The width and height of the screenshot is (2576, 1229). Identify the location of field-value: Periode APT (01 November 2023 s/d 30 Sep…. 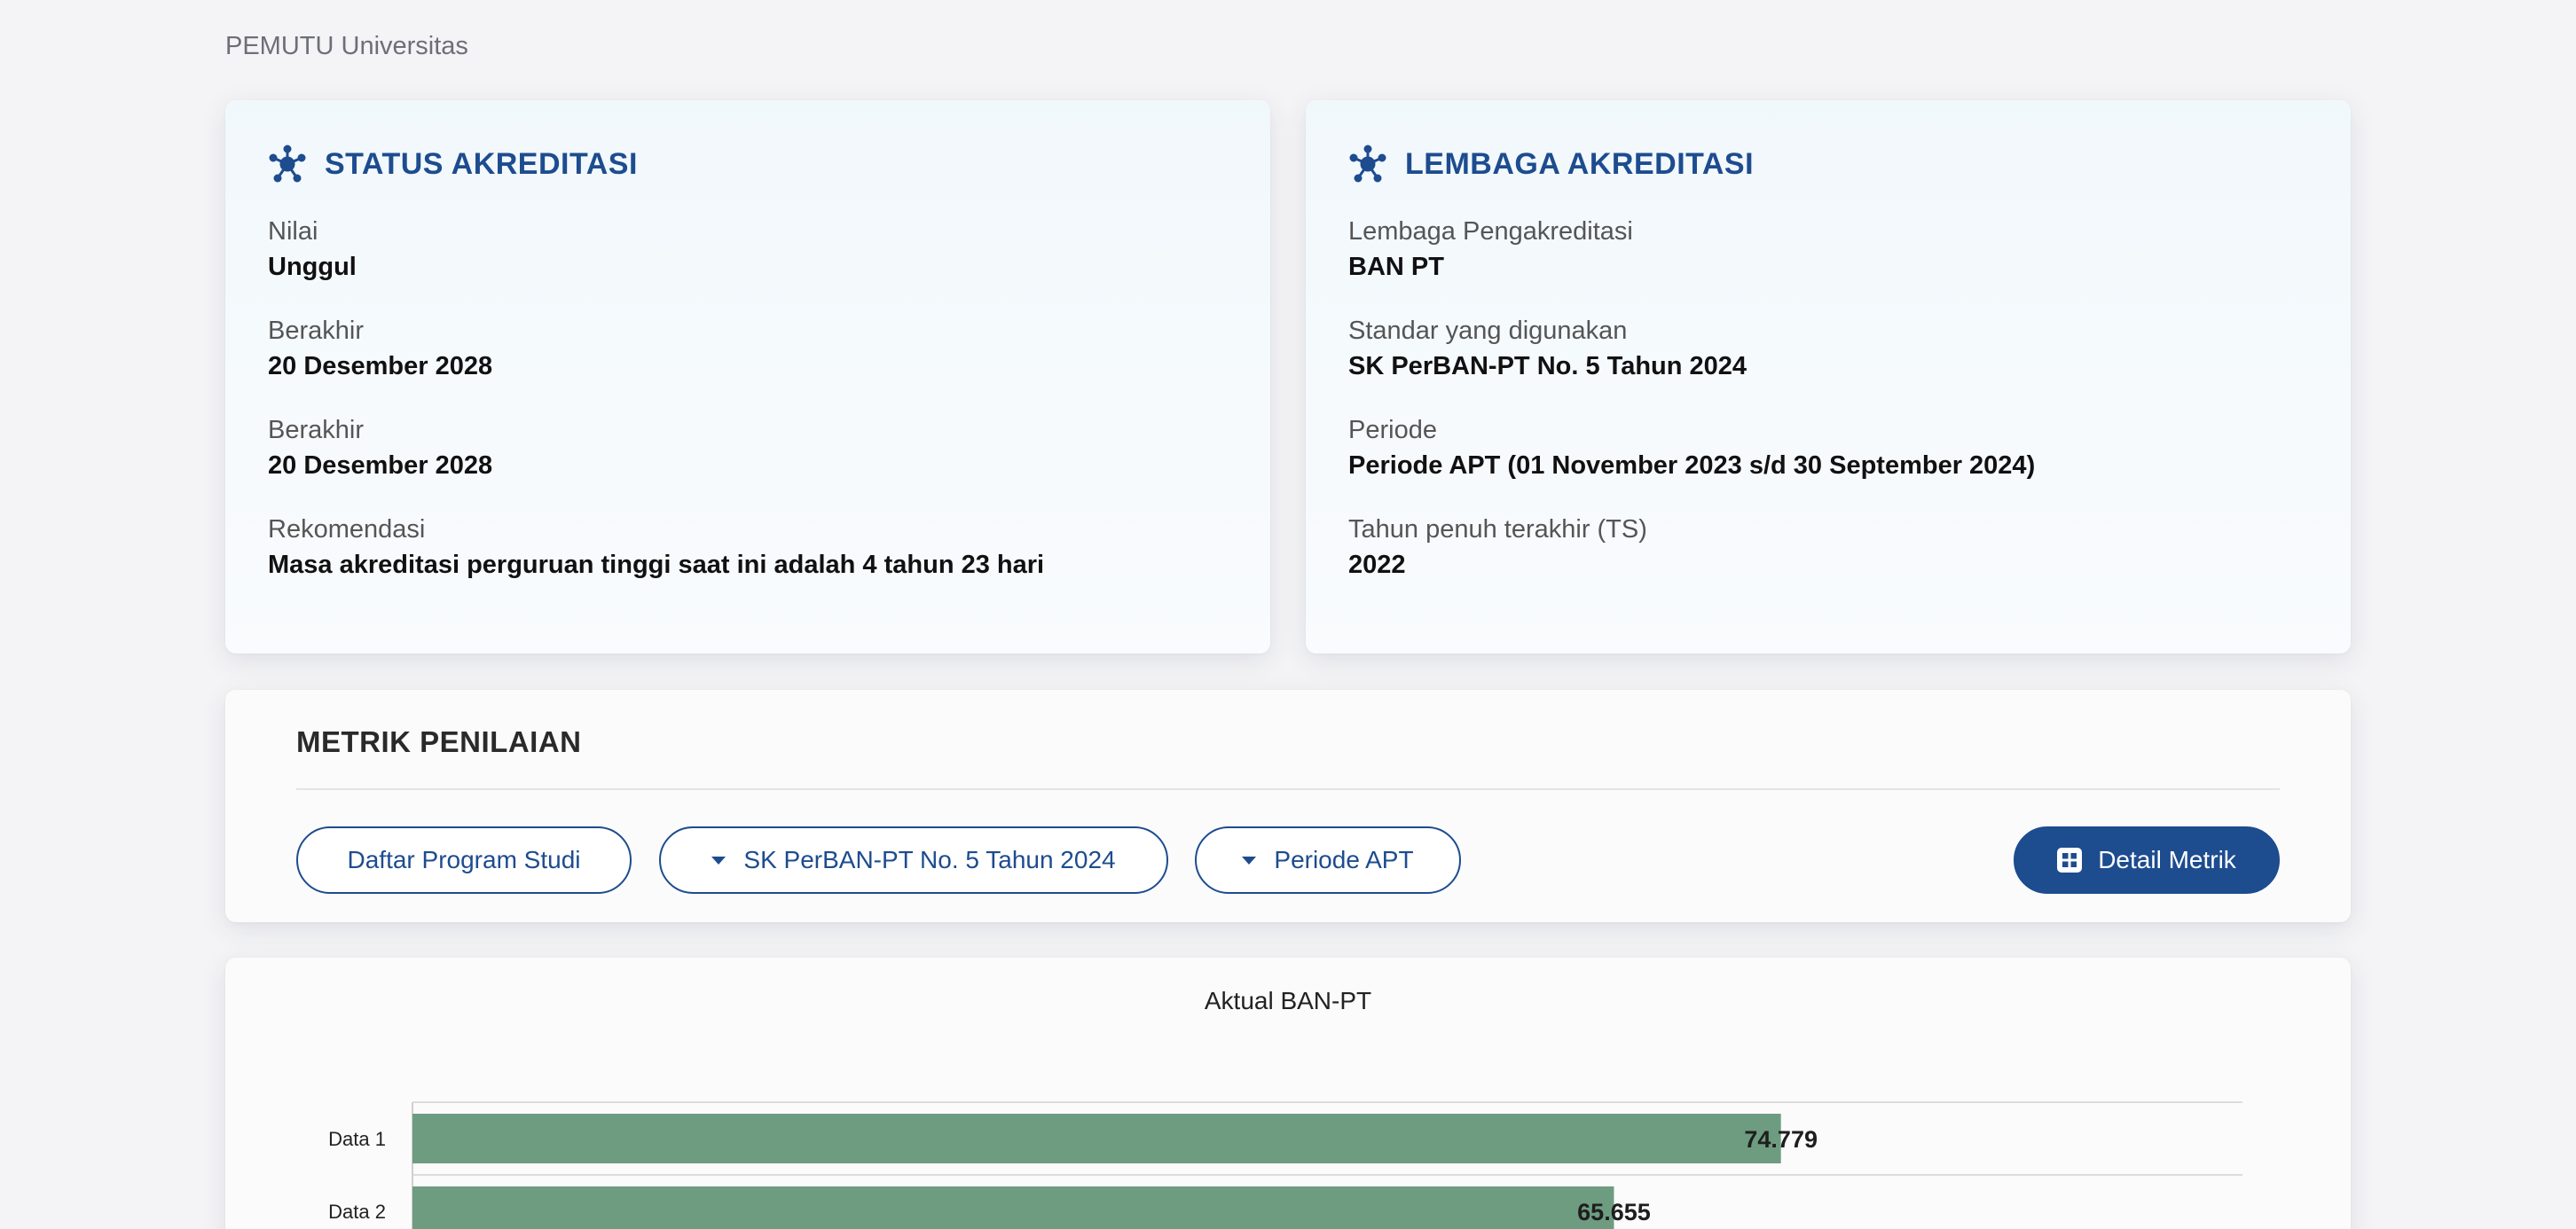
(1692, 466).